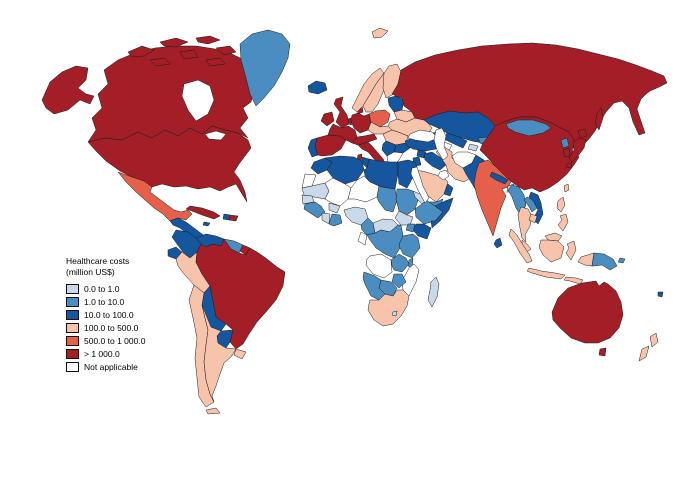 This screenshot has height=480, width=700. Describe the element at coordinates (102, 288) in the screenshot. I see `legend-label: 0.0 to 1.0` at that location.